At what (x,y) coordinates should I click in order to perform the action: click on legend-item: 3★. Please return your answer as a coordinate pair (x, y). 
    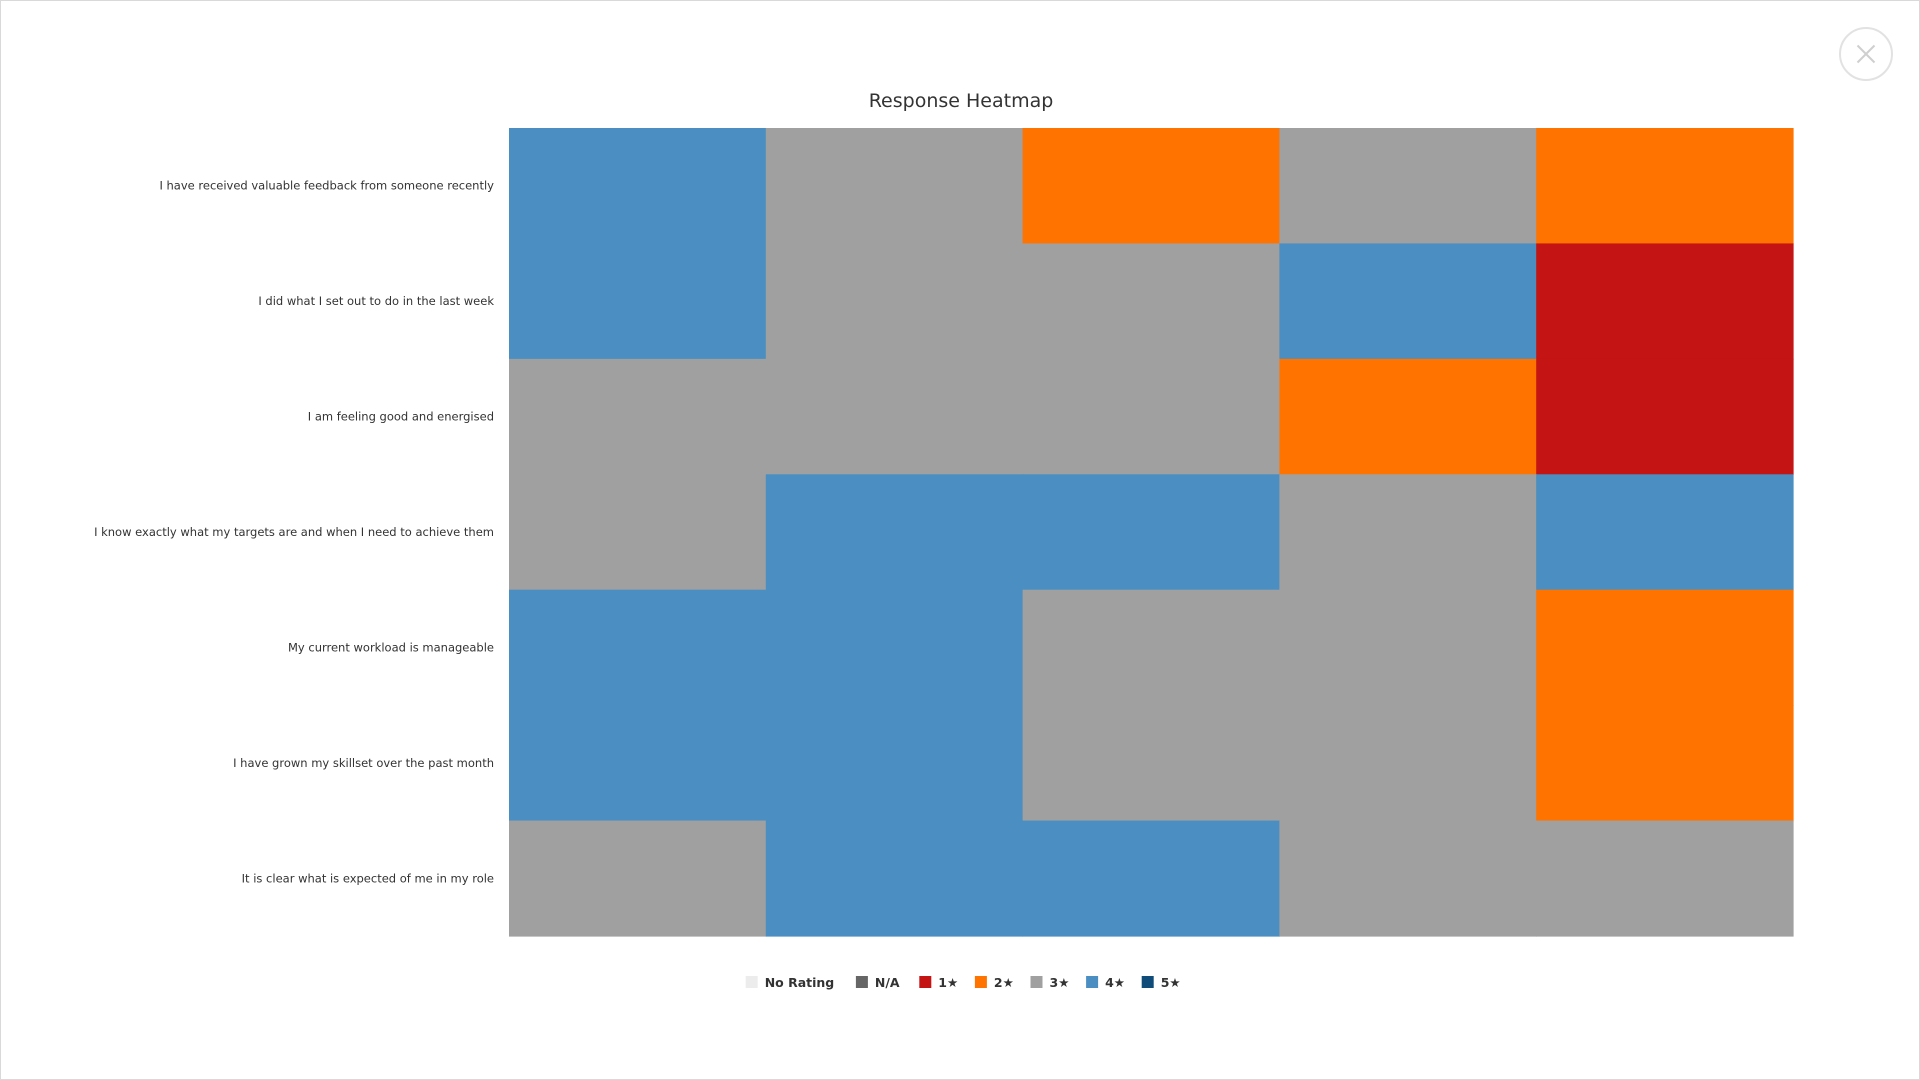
    Looking at the image, I should click on (1050, 982).